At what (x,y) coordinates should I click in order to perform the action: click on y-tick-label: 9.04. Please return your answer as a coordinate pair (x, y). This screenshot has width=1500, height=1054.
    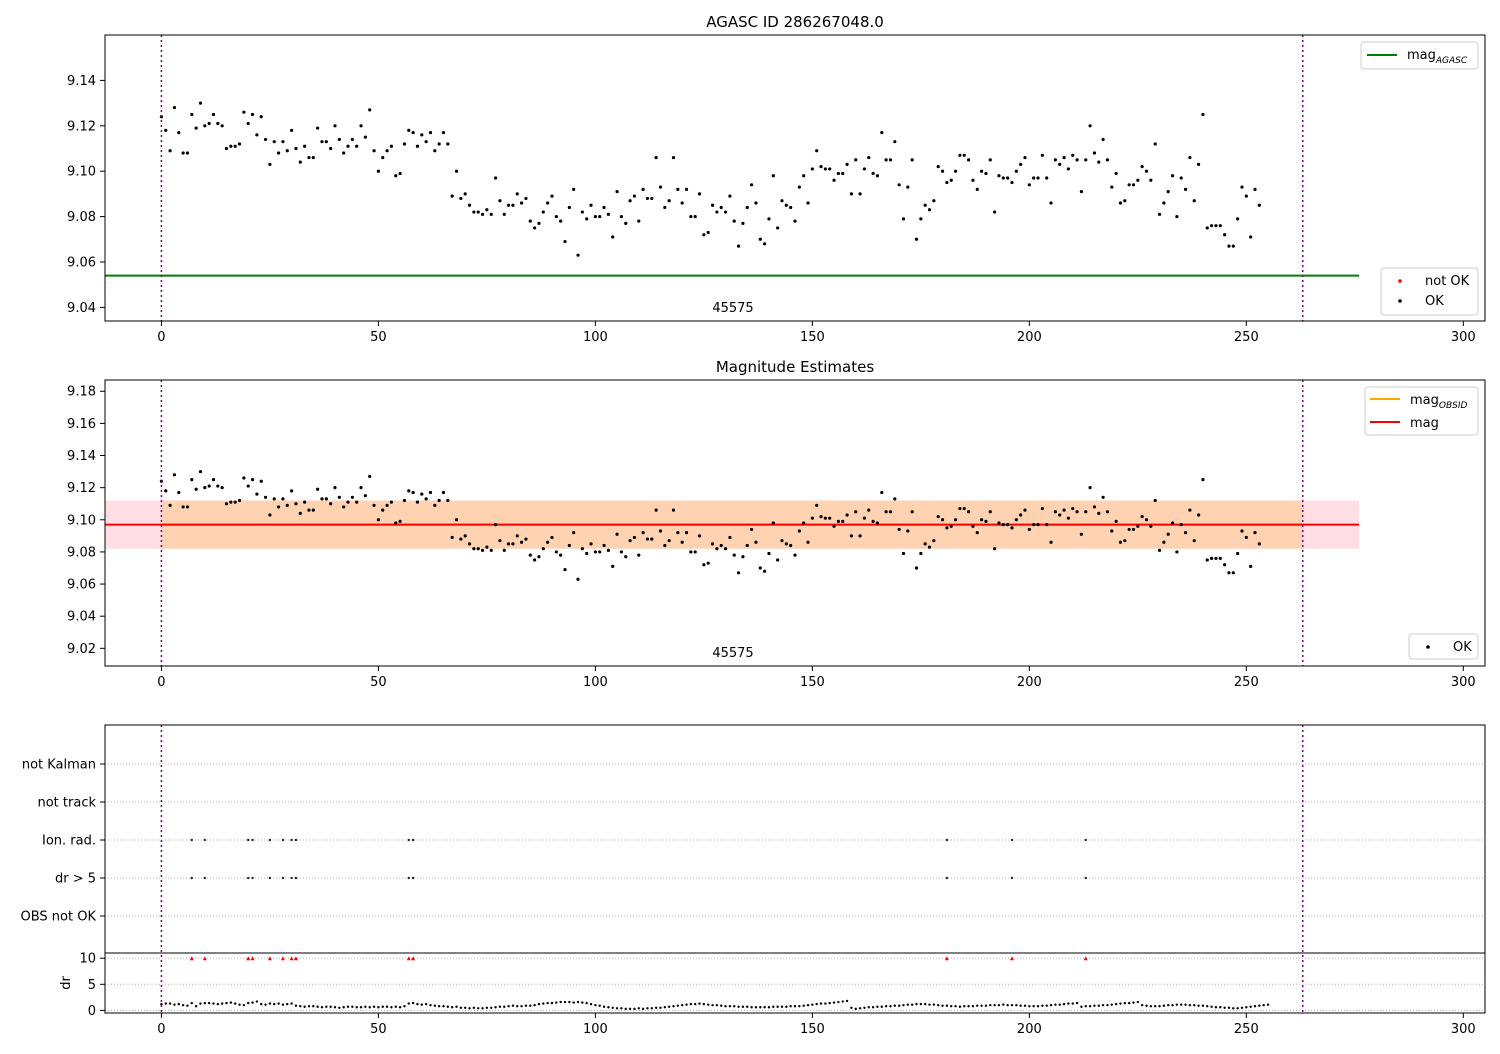
    Looking at the image, I should click on (81, 308).